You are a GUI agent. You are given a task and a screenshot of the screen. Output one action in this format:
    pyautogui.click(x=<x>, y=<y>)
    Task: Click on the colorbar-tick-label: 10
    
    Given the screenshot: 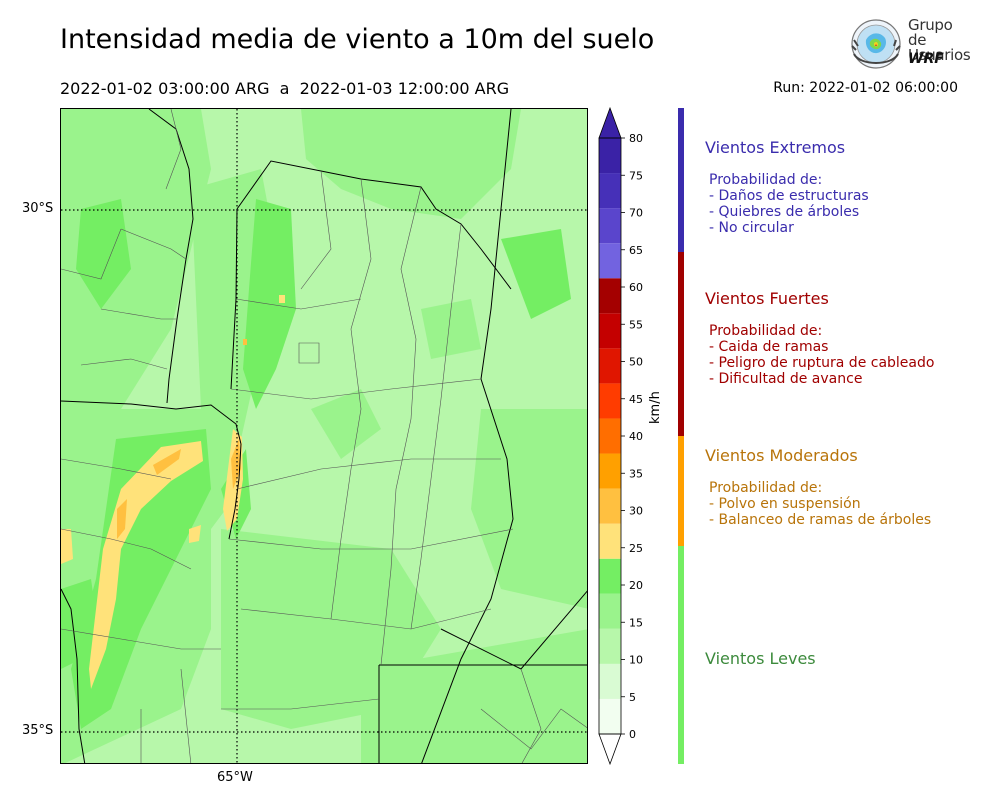 What is the action you would take?
    pyautogui.click(x=636, y=660)
    